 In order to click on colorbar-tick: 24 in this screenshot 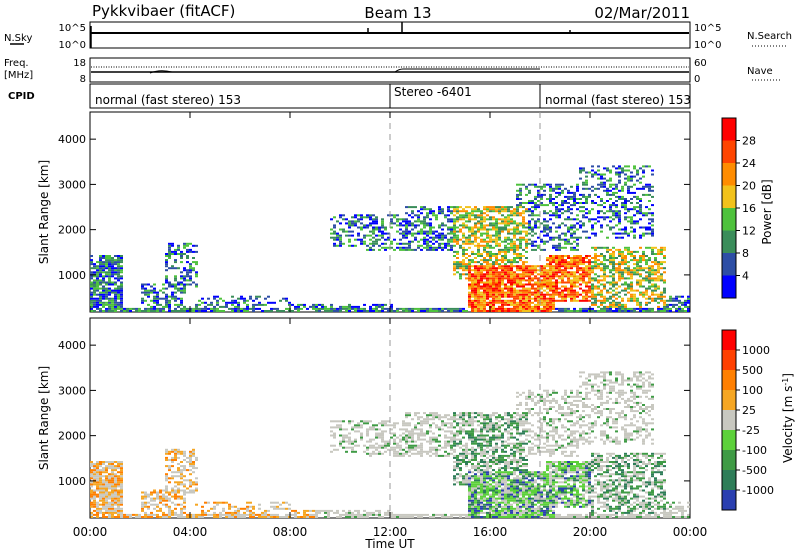, I will do `click(749, 163)`.